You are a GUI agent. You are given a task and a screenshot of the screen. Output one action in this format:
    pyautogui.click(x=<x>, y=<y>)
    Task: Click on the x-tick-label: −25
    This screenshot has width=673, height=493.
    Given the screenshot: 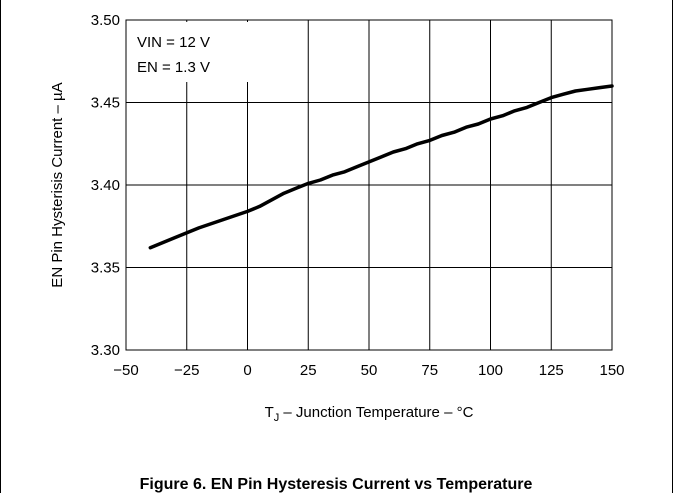 What is the action you would take?
    pyautogui.click(x=186, y=370)
    